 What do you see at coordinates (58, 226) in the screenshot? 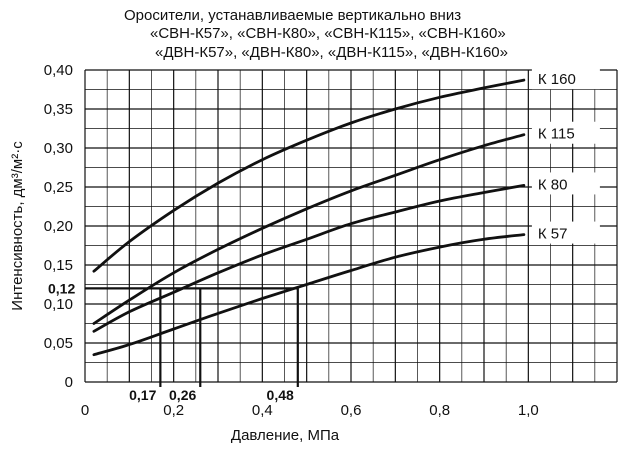
I see `y-tick-label: 0,20` at bounding box center [58, 226].